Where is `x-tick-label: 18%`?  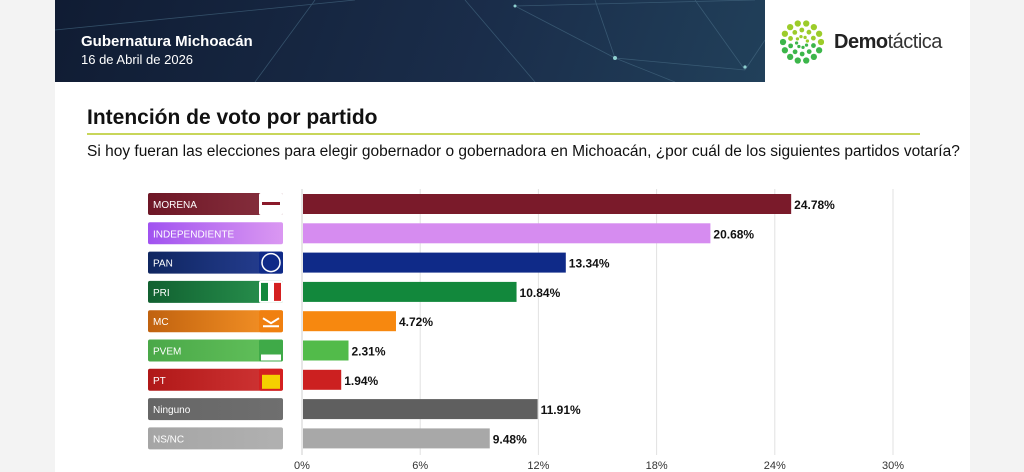
x-tick-label: 18% is located at coordinates (657, 466).